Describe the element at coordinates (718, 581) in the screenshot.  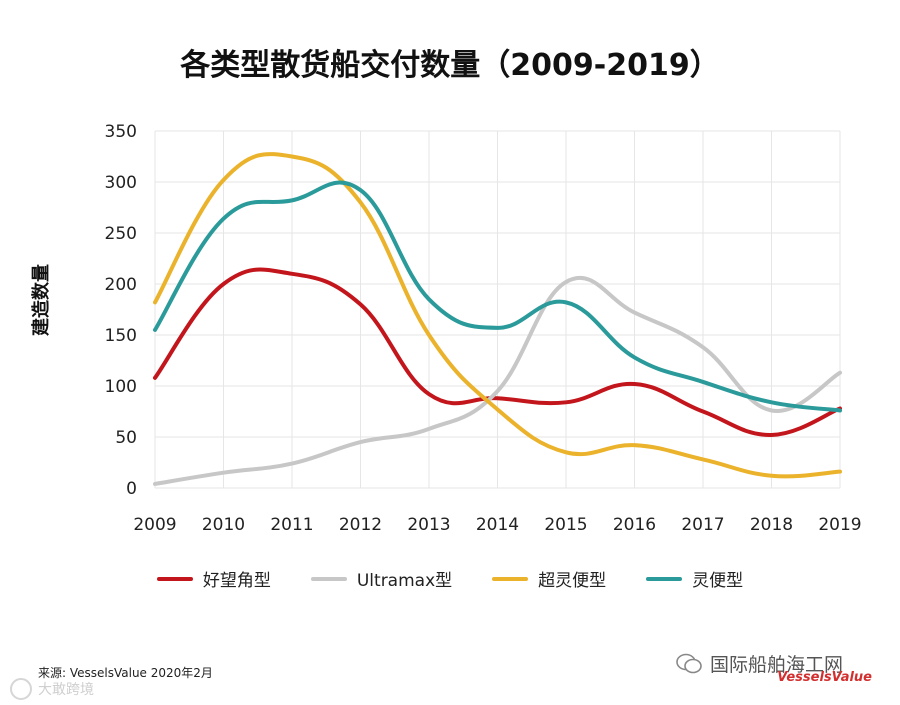
I see `legend-label: 灵便型` at that location.